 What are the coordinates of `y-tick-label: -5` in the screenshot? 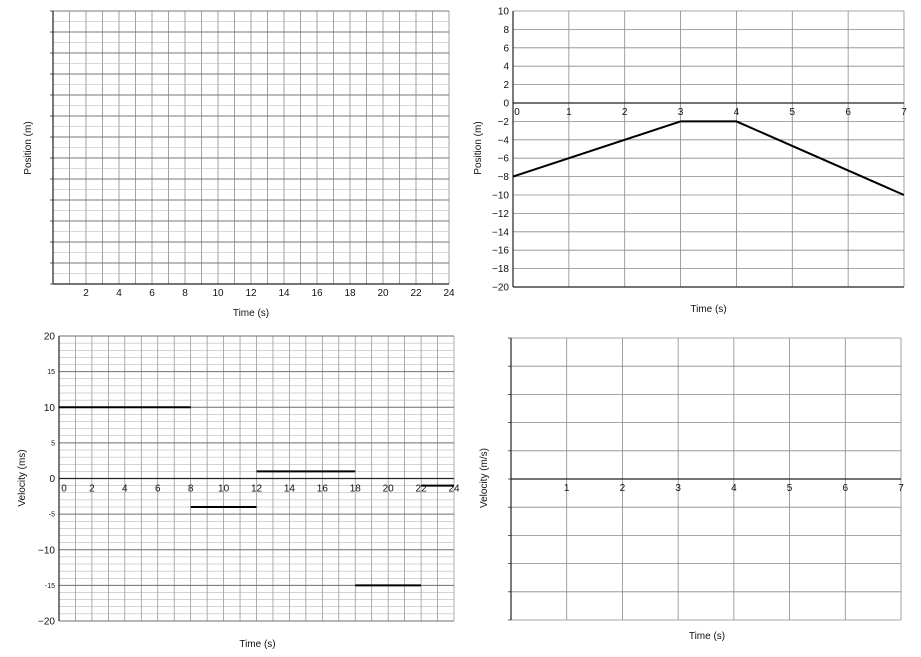 It's located at (52, 515).